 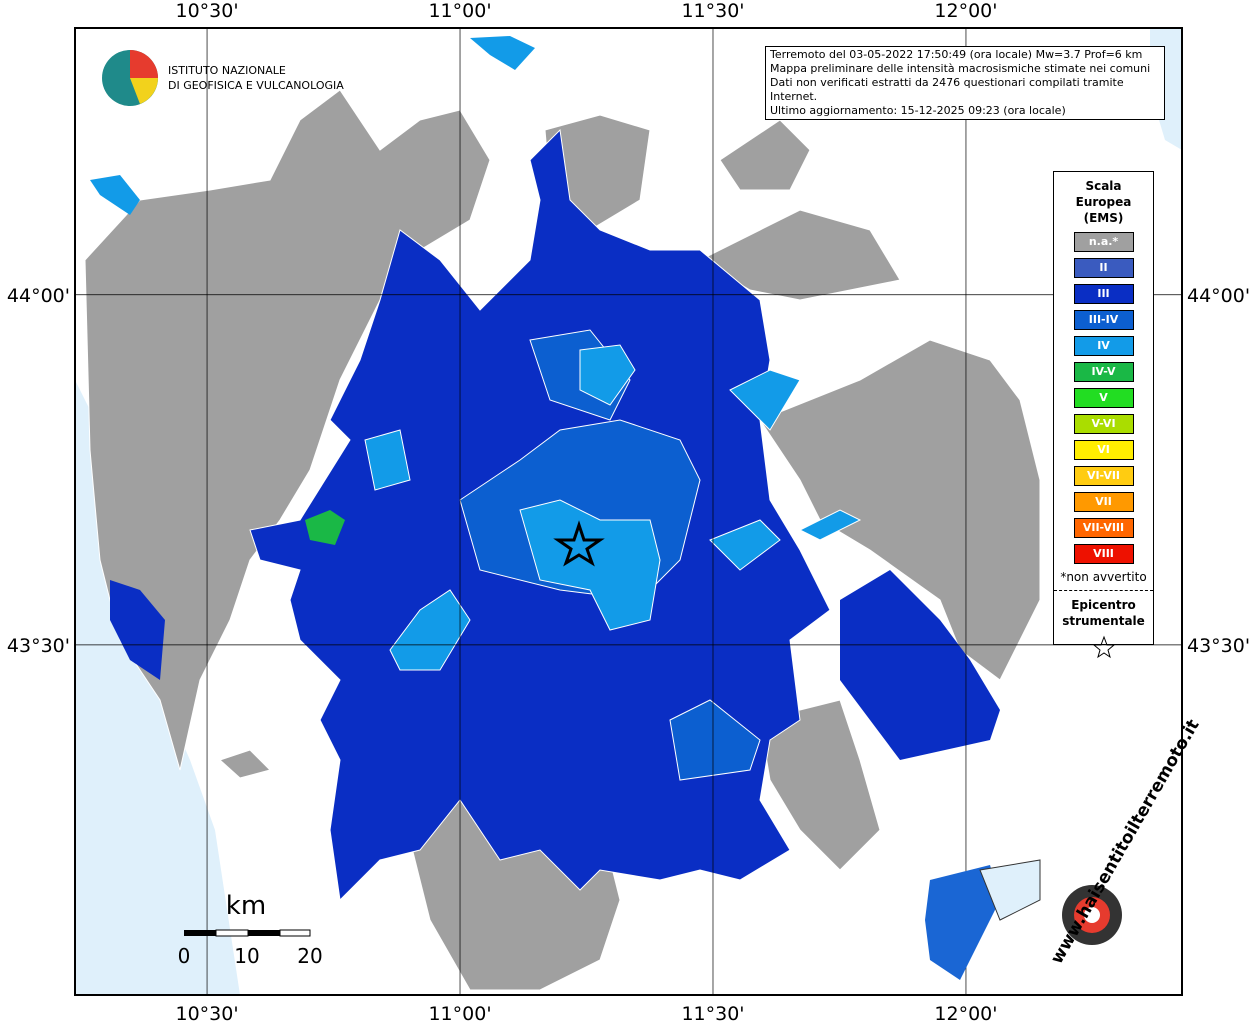 I want to click on legend-swatch: VIII, so click(x=1103, y=554).